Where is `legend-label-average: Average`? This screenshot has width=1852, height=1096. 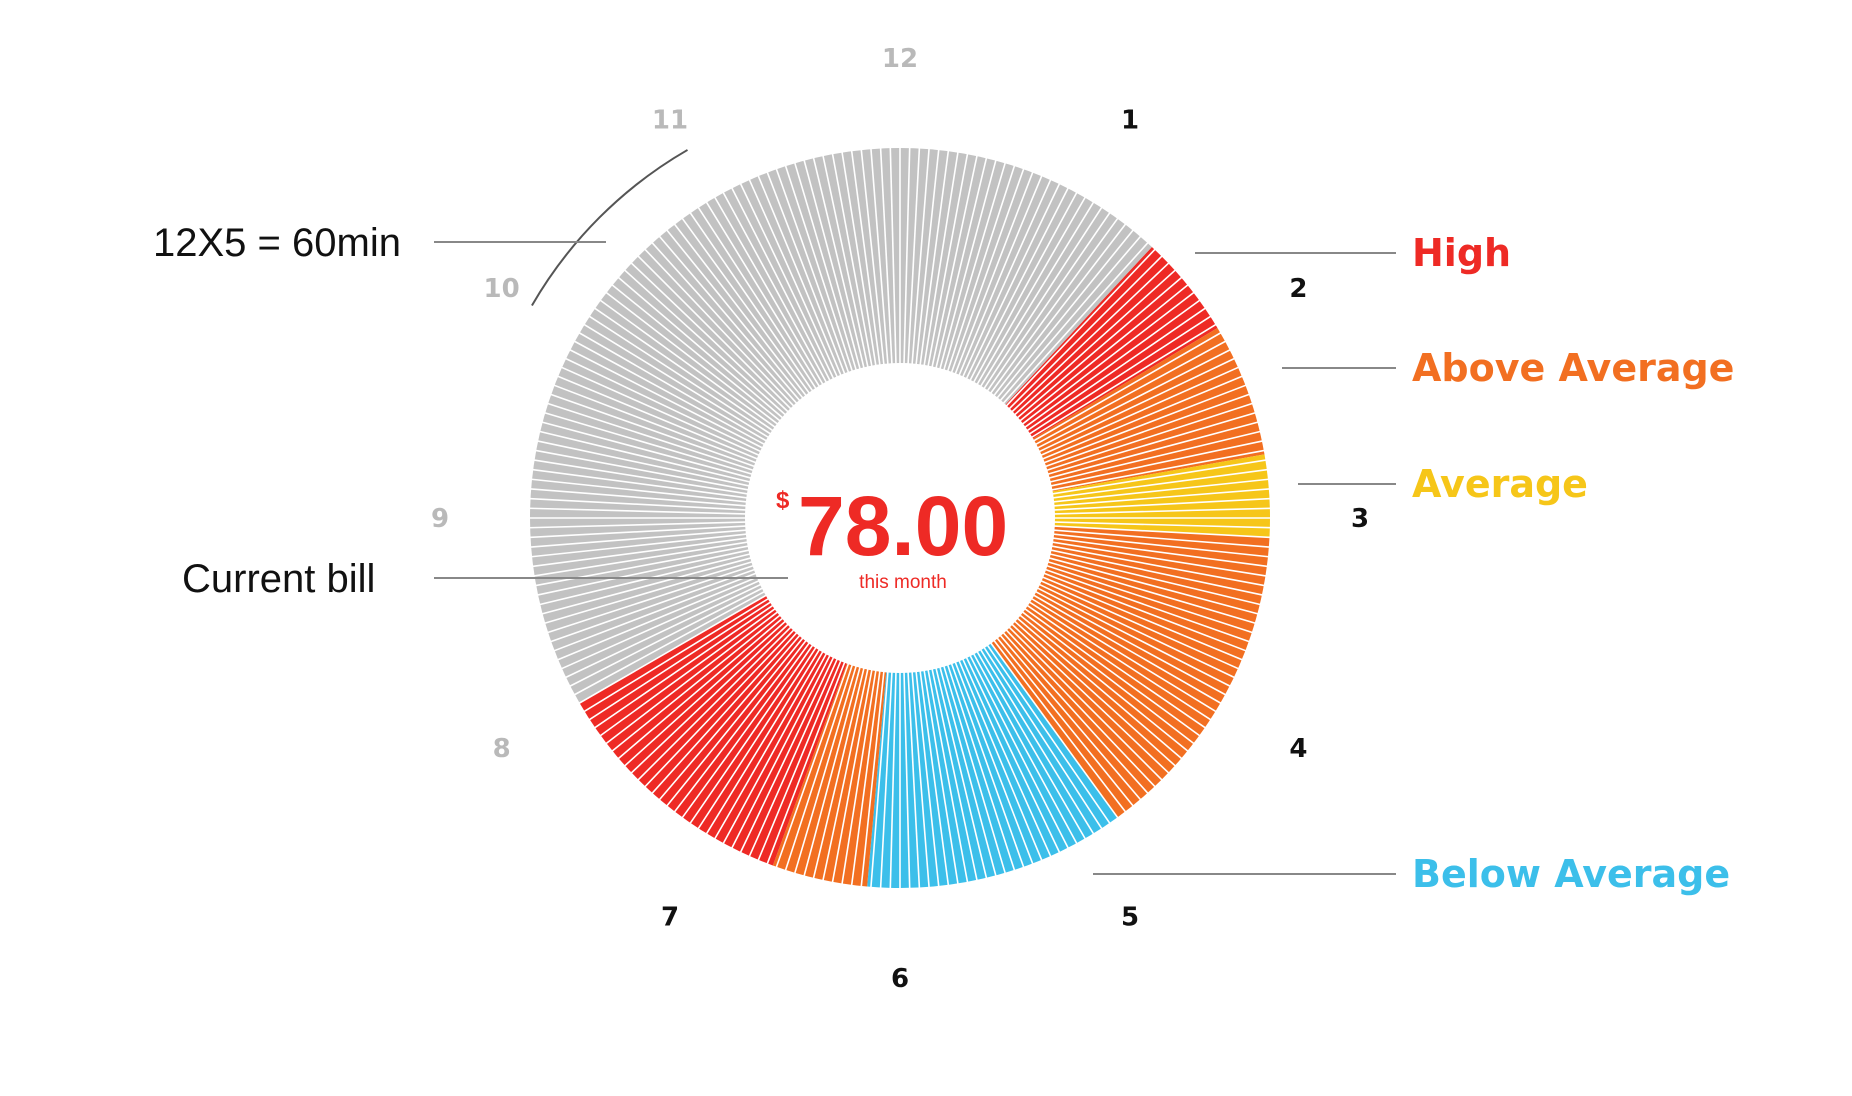 legend-label-average: Average is located at coordinates (1500, 484).